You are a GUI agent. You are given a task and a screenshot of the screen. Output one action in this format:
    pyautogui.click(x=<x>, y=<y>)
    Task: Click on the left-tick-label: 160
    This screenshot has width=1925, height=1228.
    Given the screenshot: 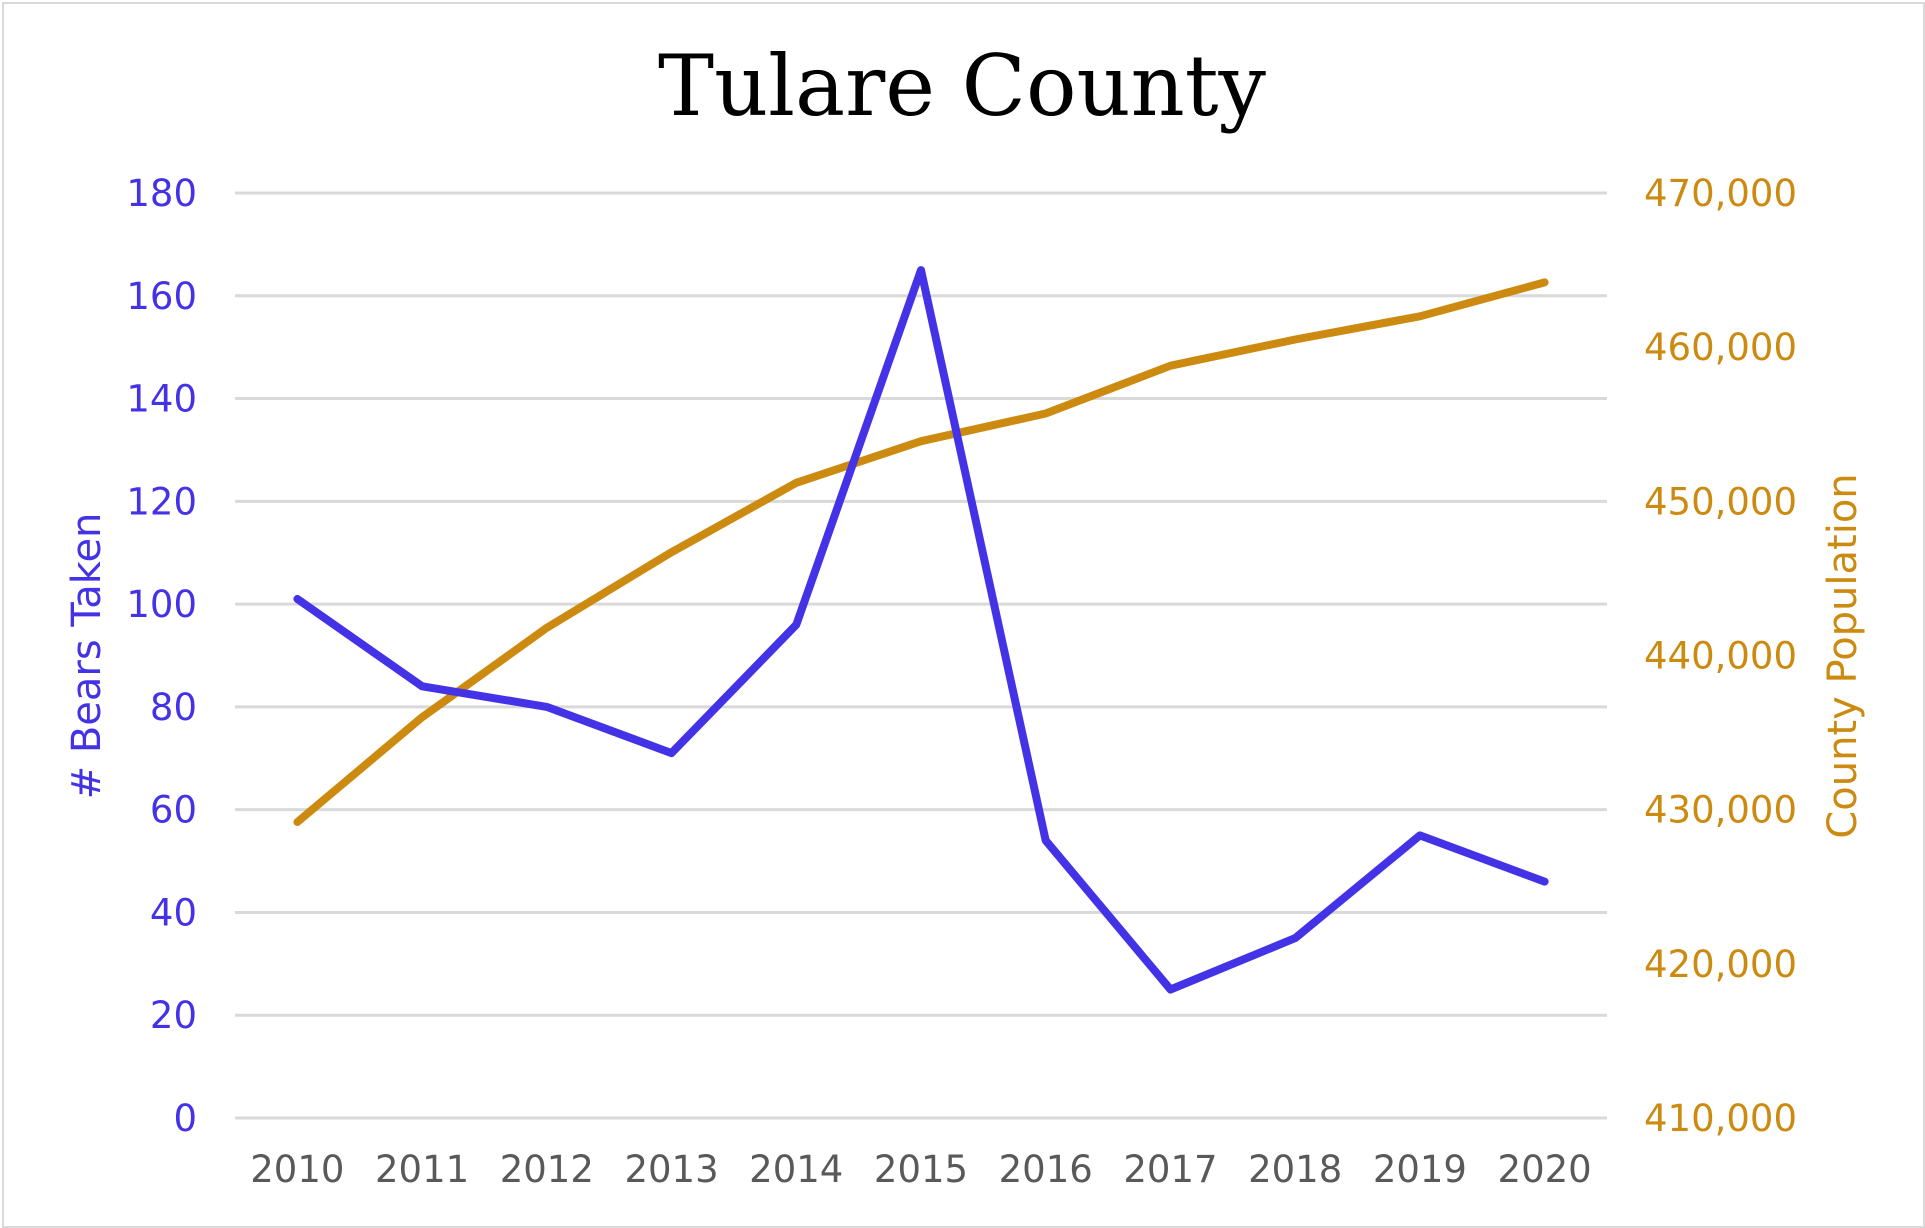 What is the action you would take?
    pyautogui.click(x=161, y=296)
    